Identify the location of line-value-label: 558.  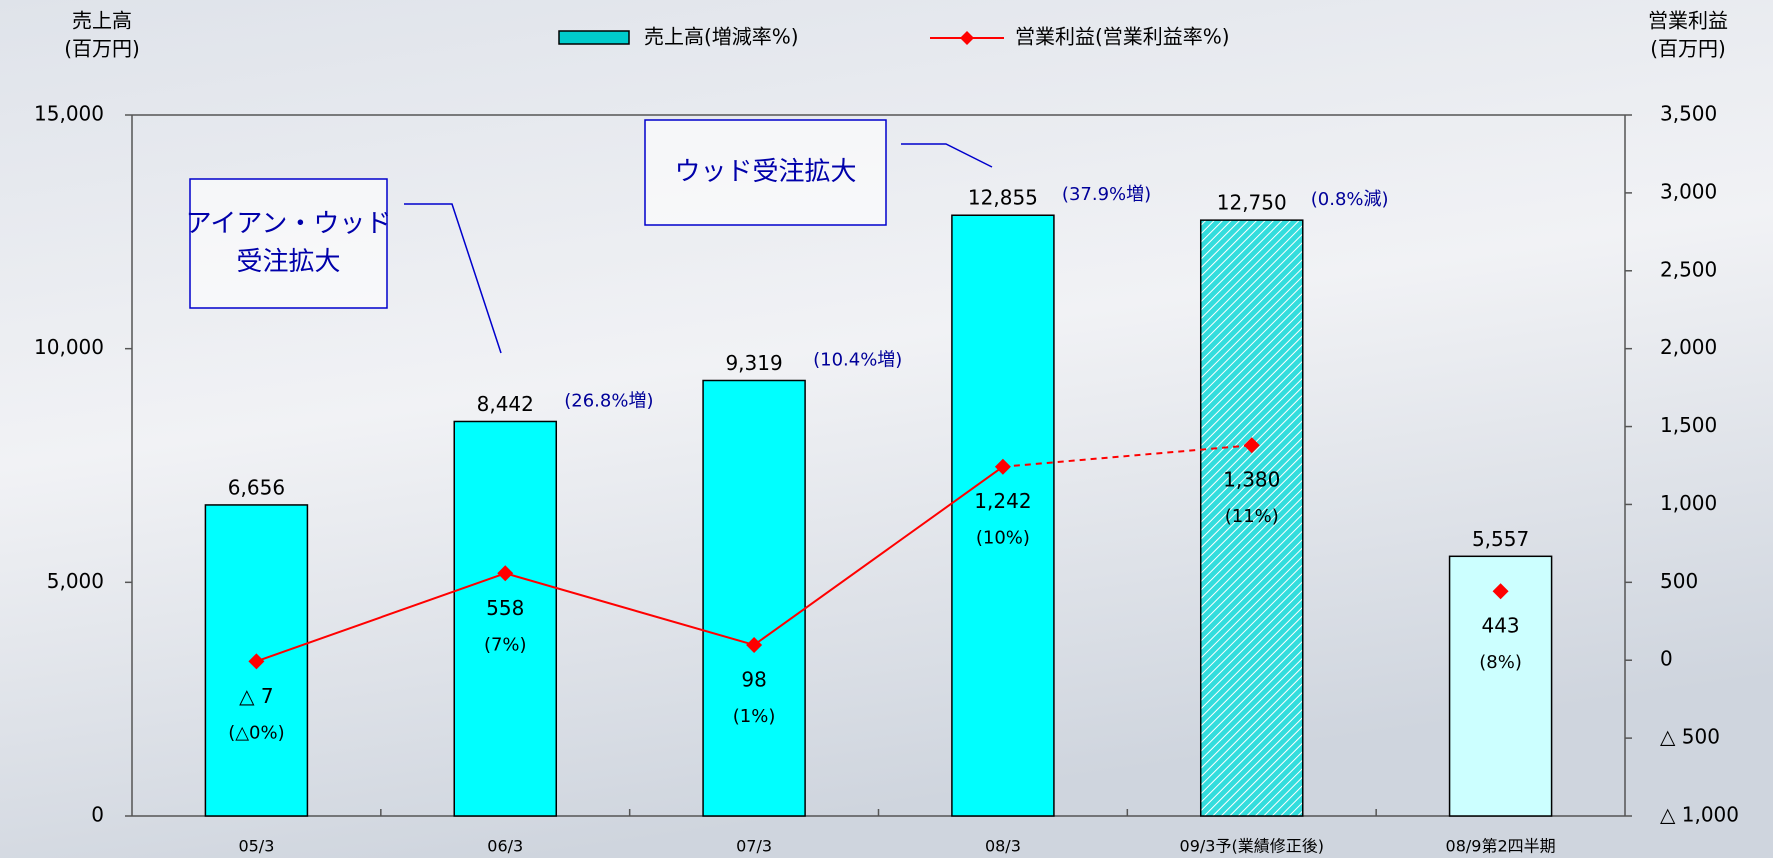
(505, 608).